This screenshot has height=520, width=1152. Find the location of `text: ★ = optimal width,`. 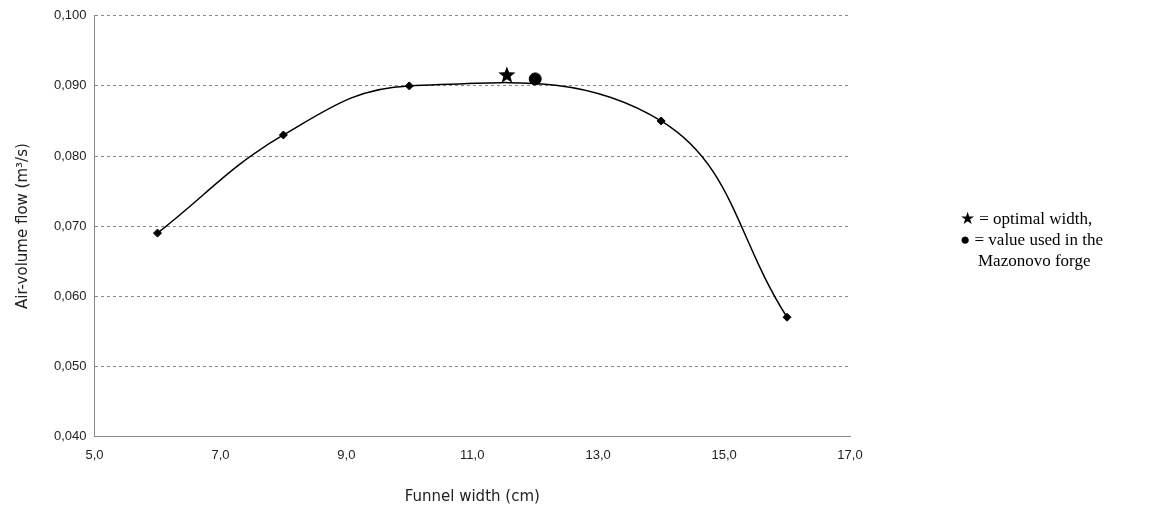

text: ★ = optimal width, is located at coordinates (1027, 218).